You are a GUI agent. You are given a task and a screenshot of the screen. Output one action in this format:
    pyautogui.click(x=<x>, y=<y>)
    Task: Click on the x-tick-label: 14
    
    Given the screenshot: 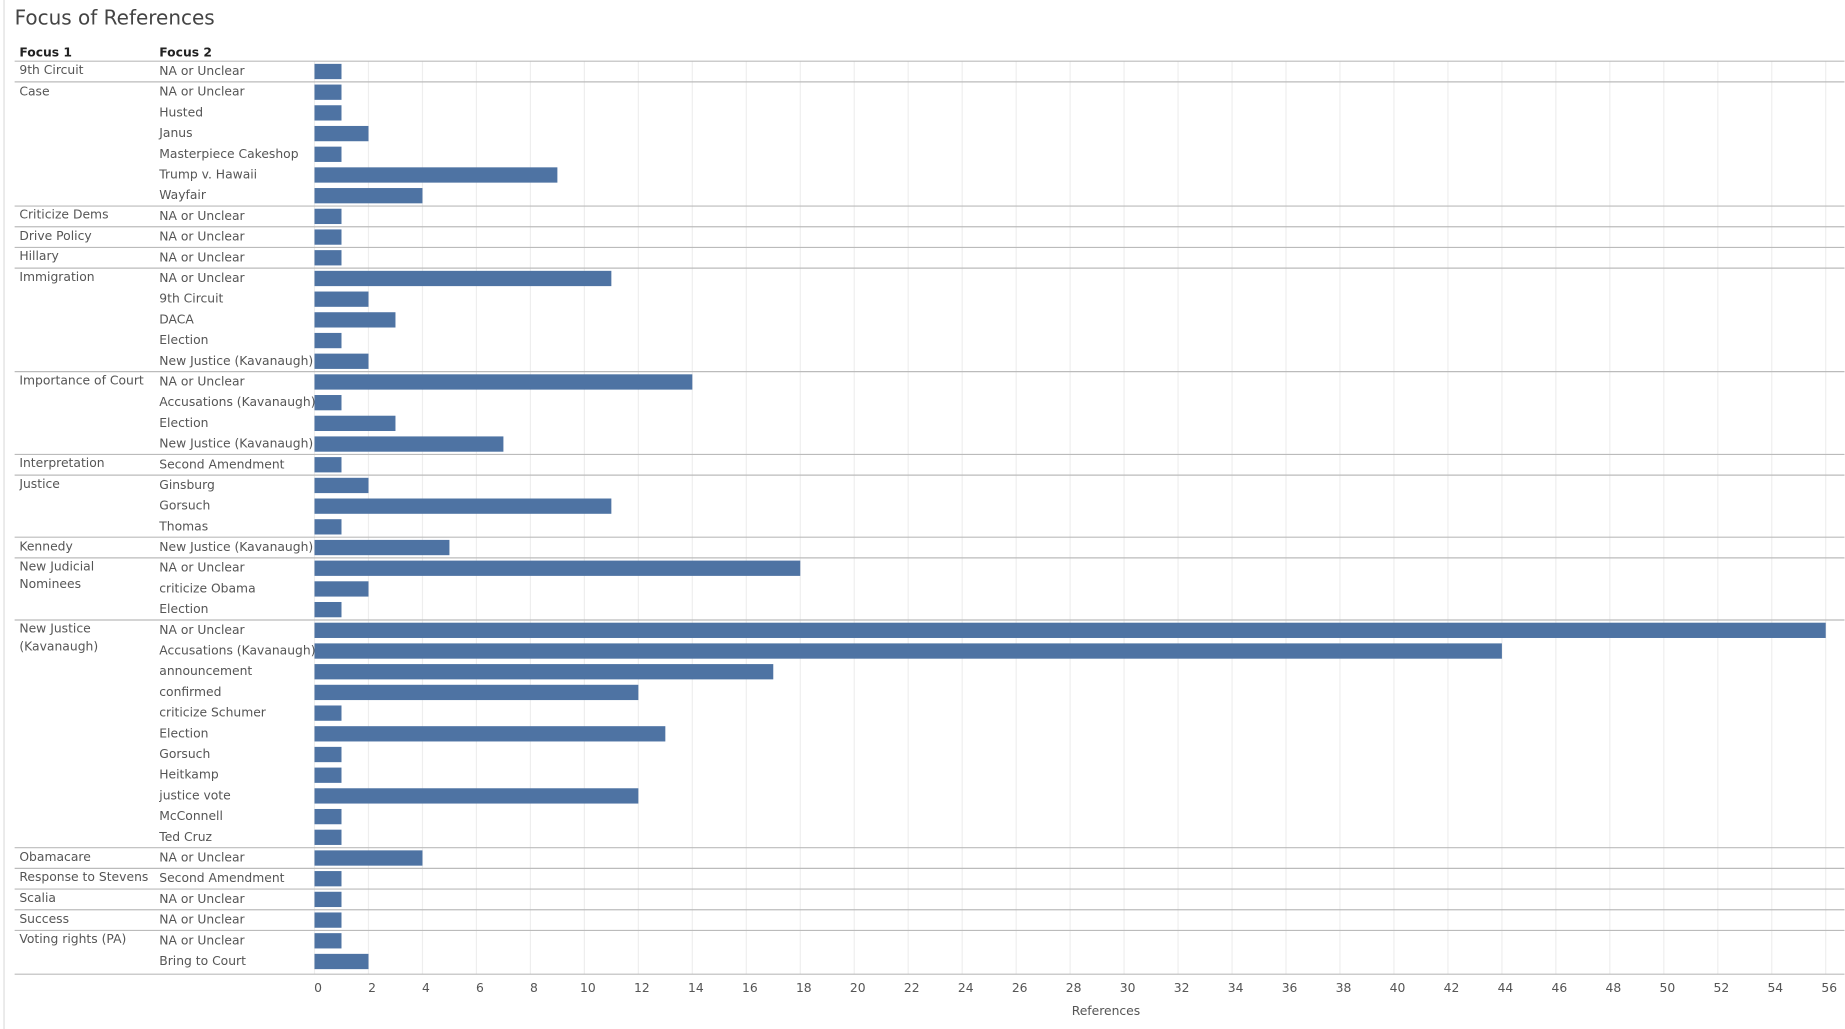 What is the action you would take?
    pyautogui.click(x=696, y=988)
    